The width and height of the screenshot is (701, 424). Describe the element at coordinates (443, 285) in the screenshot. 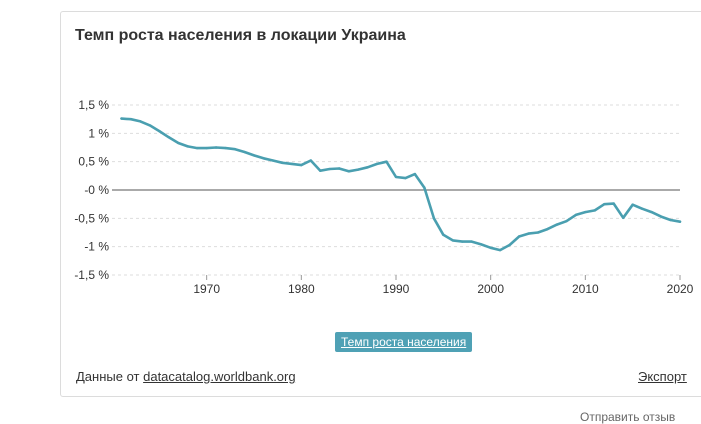

I see `x-axis-ticks: 1970 1980 1990 2000 2010 2020` at that location.